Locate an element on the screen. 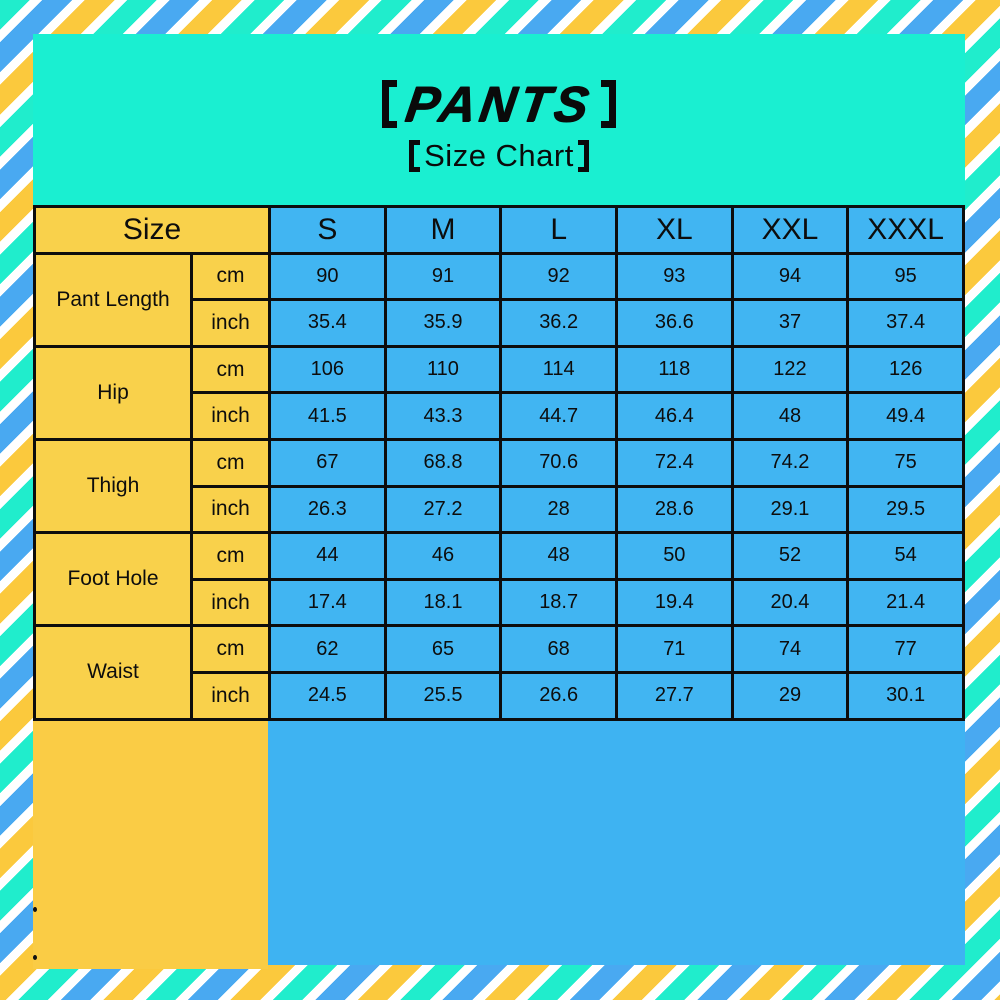 Image resolution: width=1000 pixels, height=1000 pixels. value-cell: 25.5 is located at coordinates (443, 695).